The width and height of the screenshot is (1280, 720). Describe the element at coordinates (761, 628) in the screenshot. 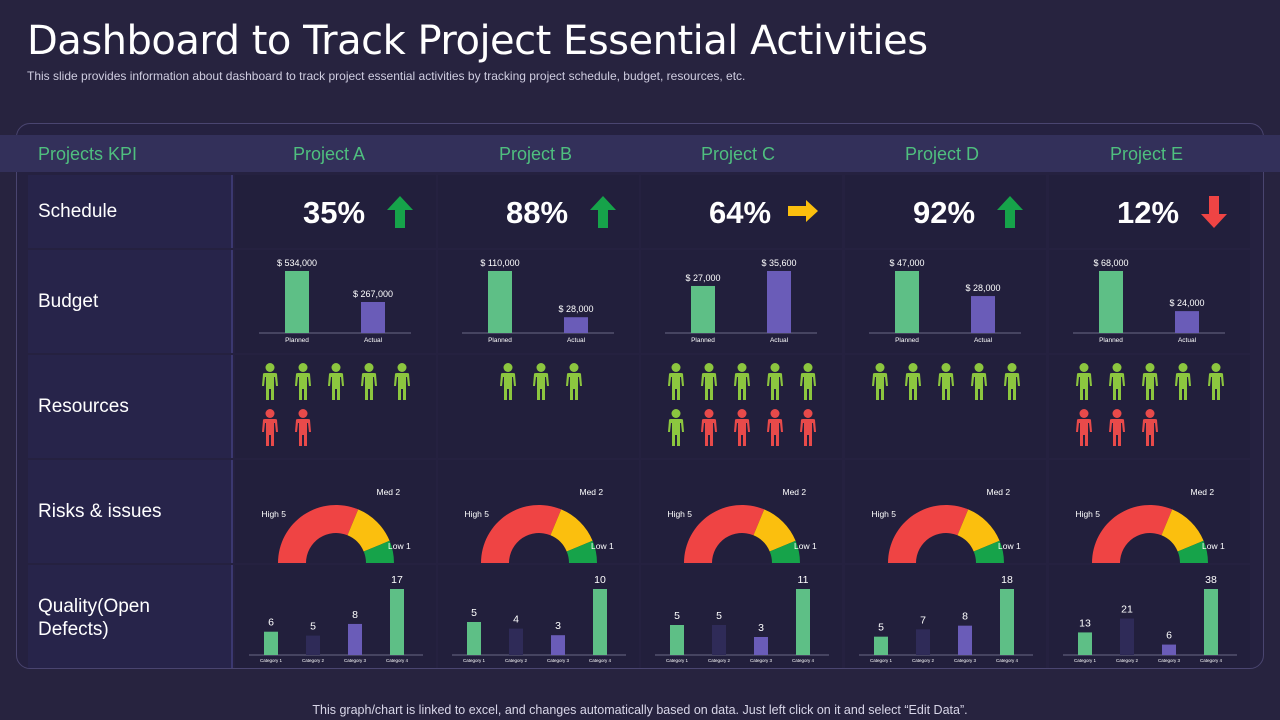

I see `quality-value-label: 3` at that location.